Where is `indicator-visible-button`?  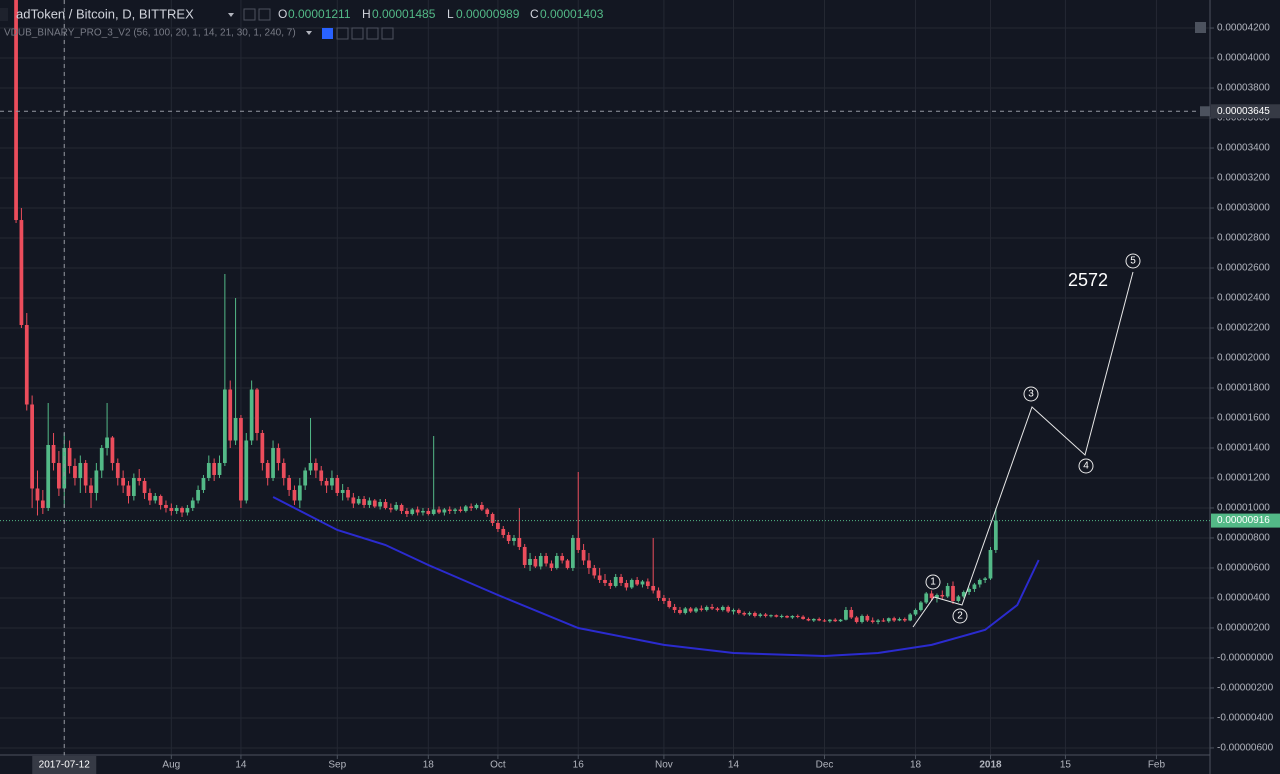 indicator-visible-button is located at coordinates (327, 33).